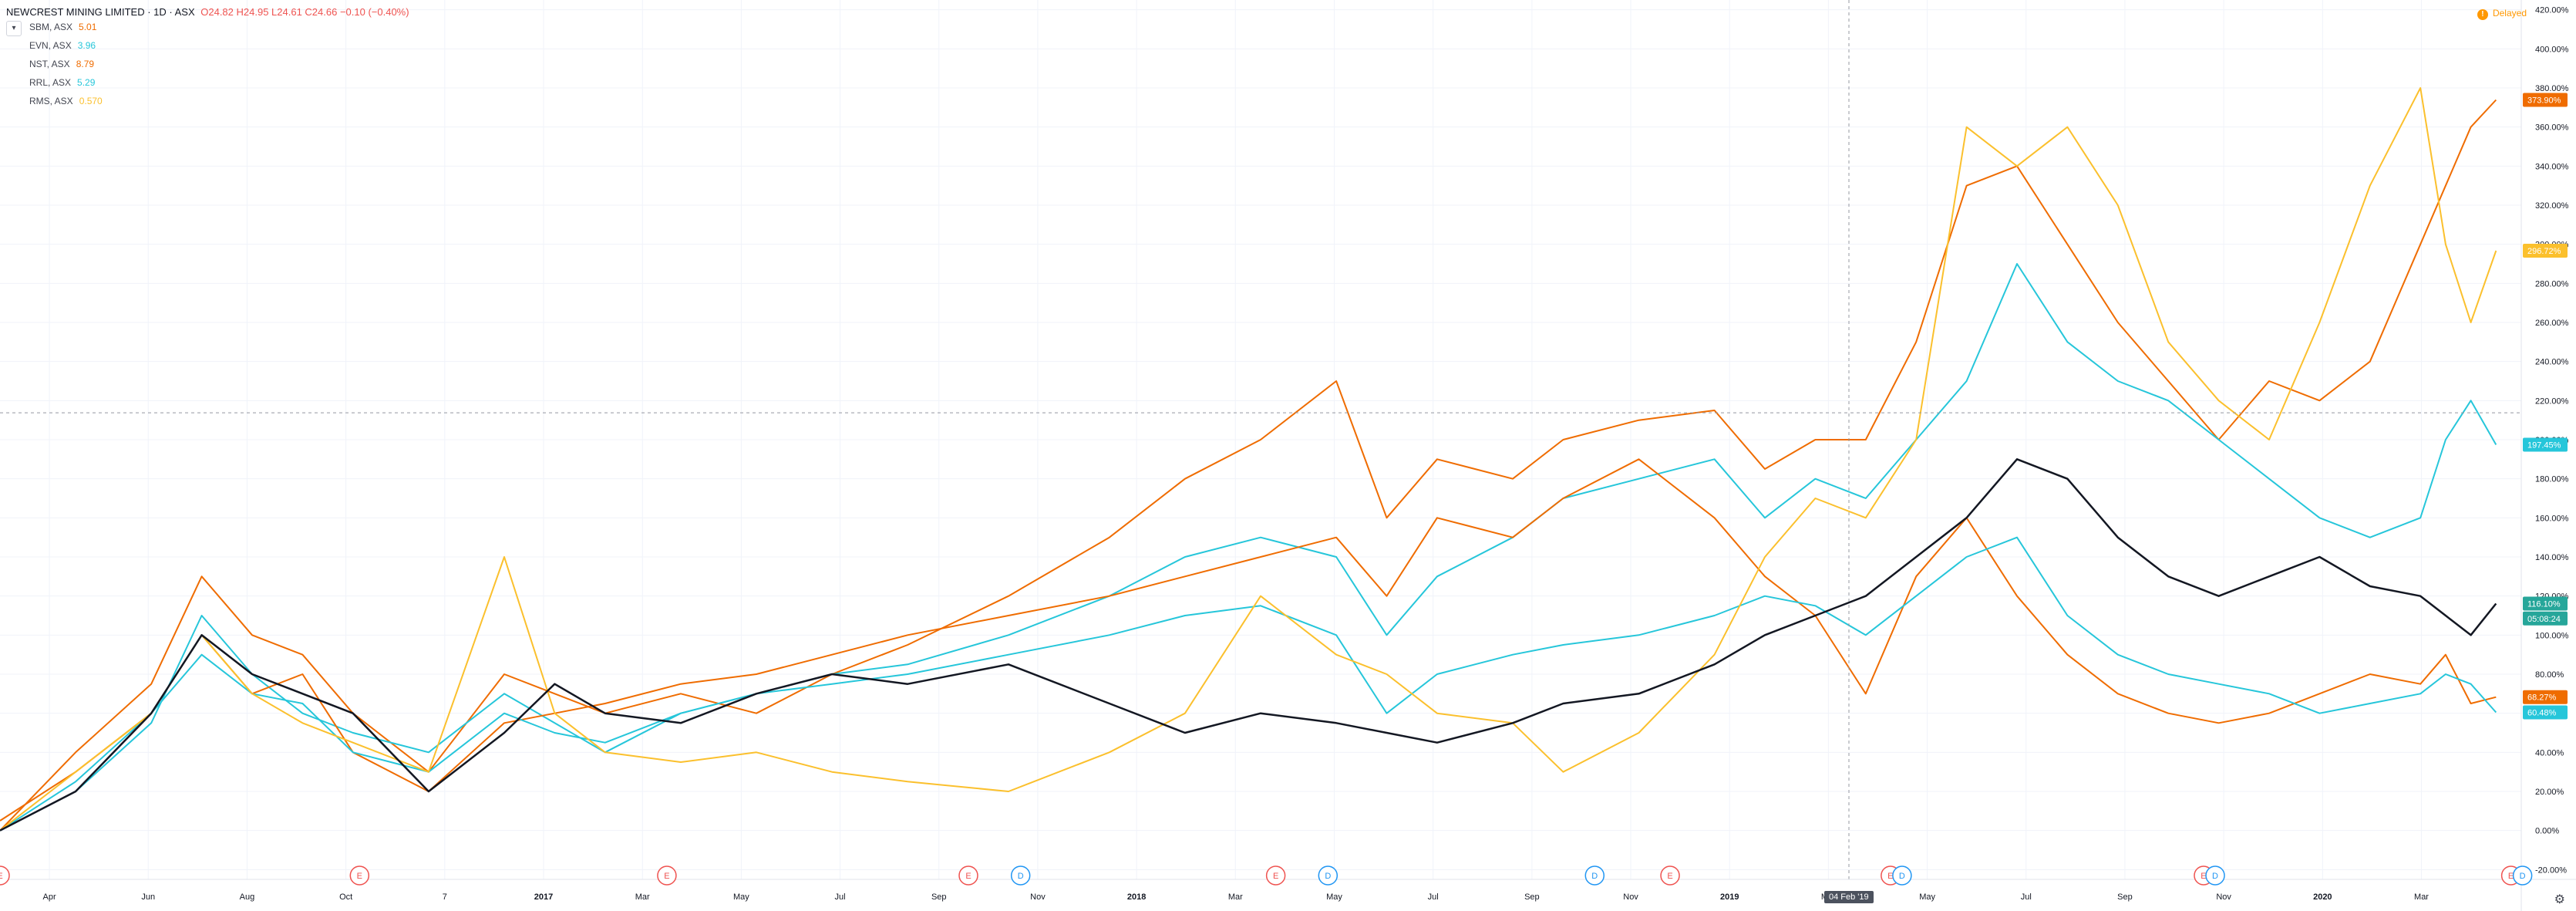 The image size is (2576, 911). I want to click on price-axis-bg, so click(2548, 455).